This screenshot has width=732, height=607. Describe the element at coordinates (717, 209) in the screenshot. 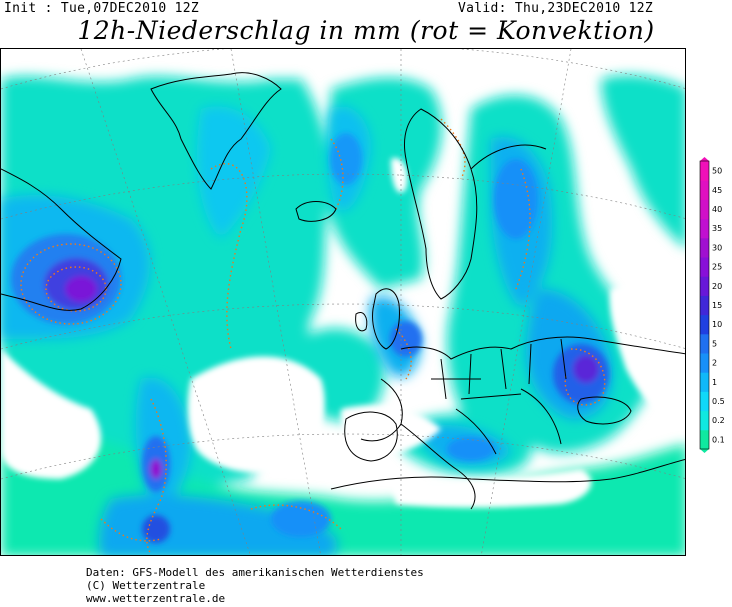

I see `legend-level-label: 40` at that location.